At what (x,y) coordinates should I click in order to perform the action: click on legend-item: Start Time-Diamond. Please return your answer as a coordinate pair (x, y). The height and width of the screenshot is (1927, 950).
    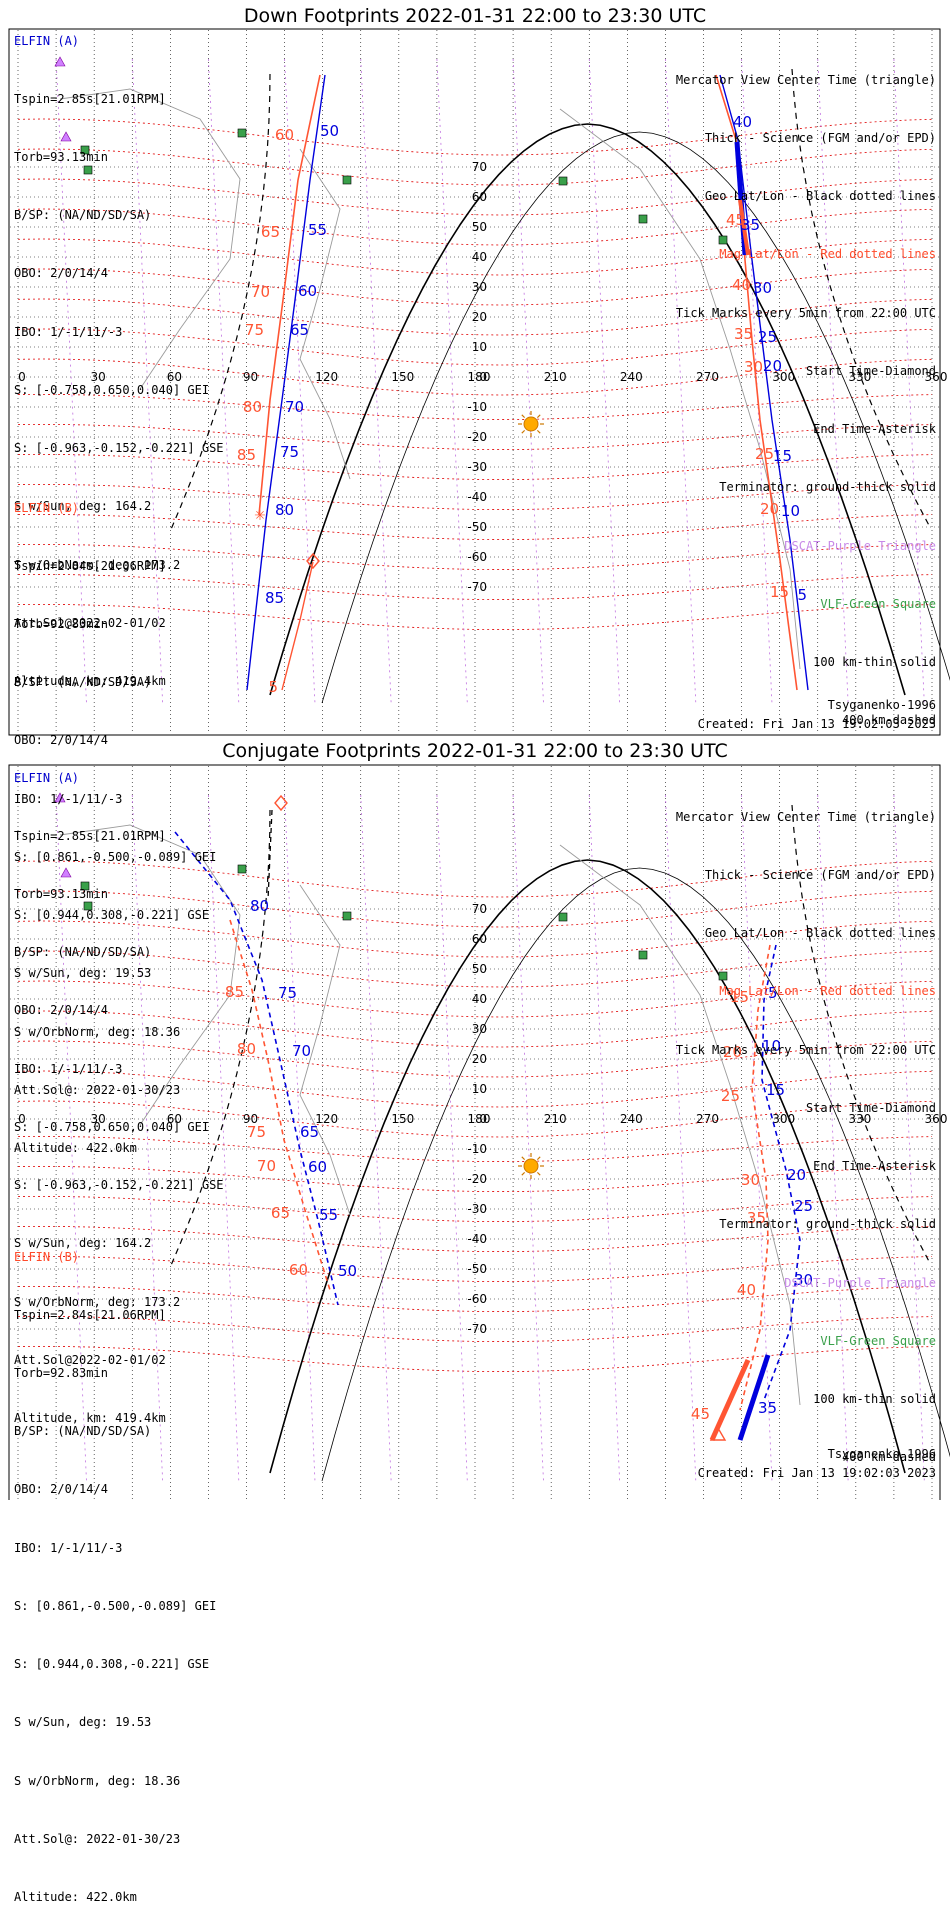
    Looking at the image, I should click on (870, 370).